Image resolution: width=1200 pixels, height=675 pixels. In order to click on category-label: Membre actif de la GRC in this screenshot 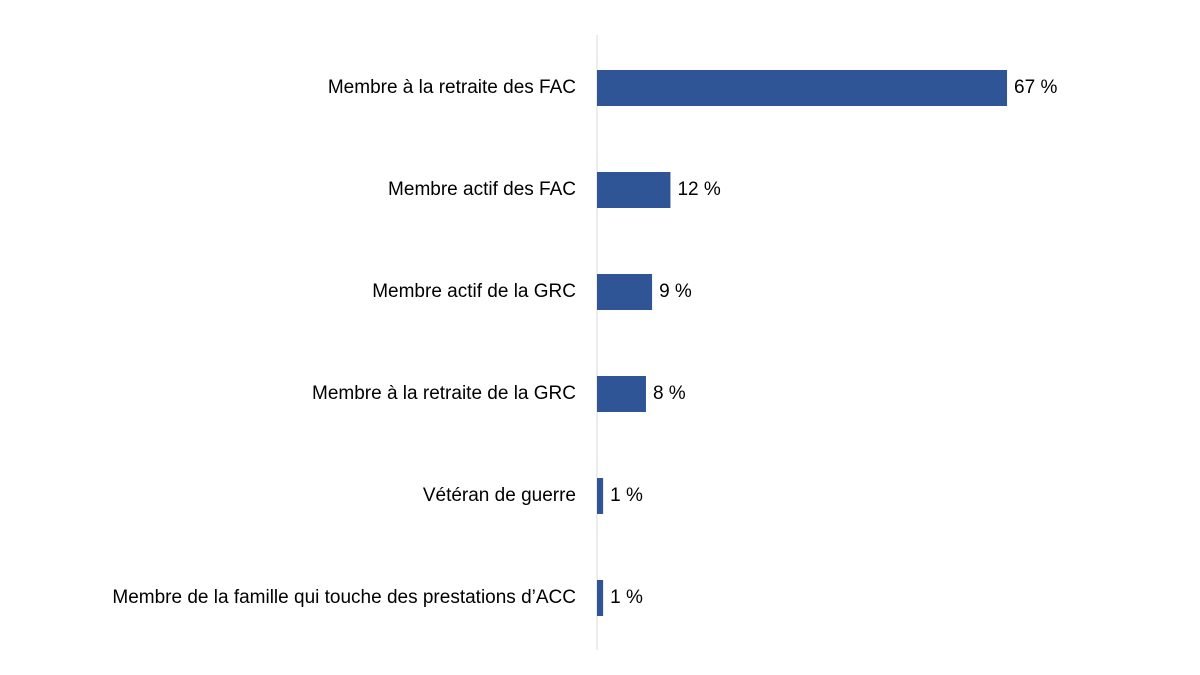, I will do `click(474, 291)`.